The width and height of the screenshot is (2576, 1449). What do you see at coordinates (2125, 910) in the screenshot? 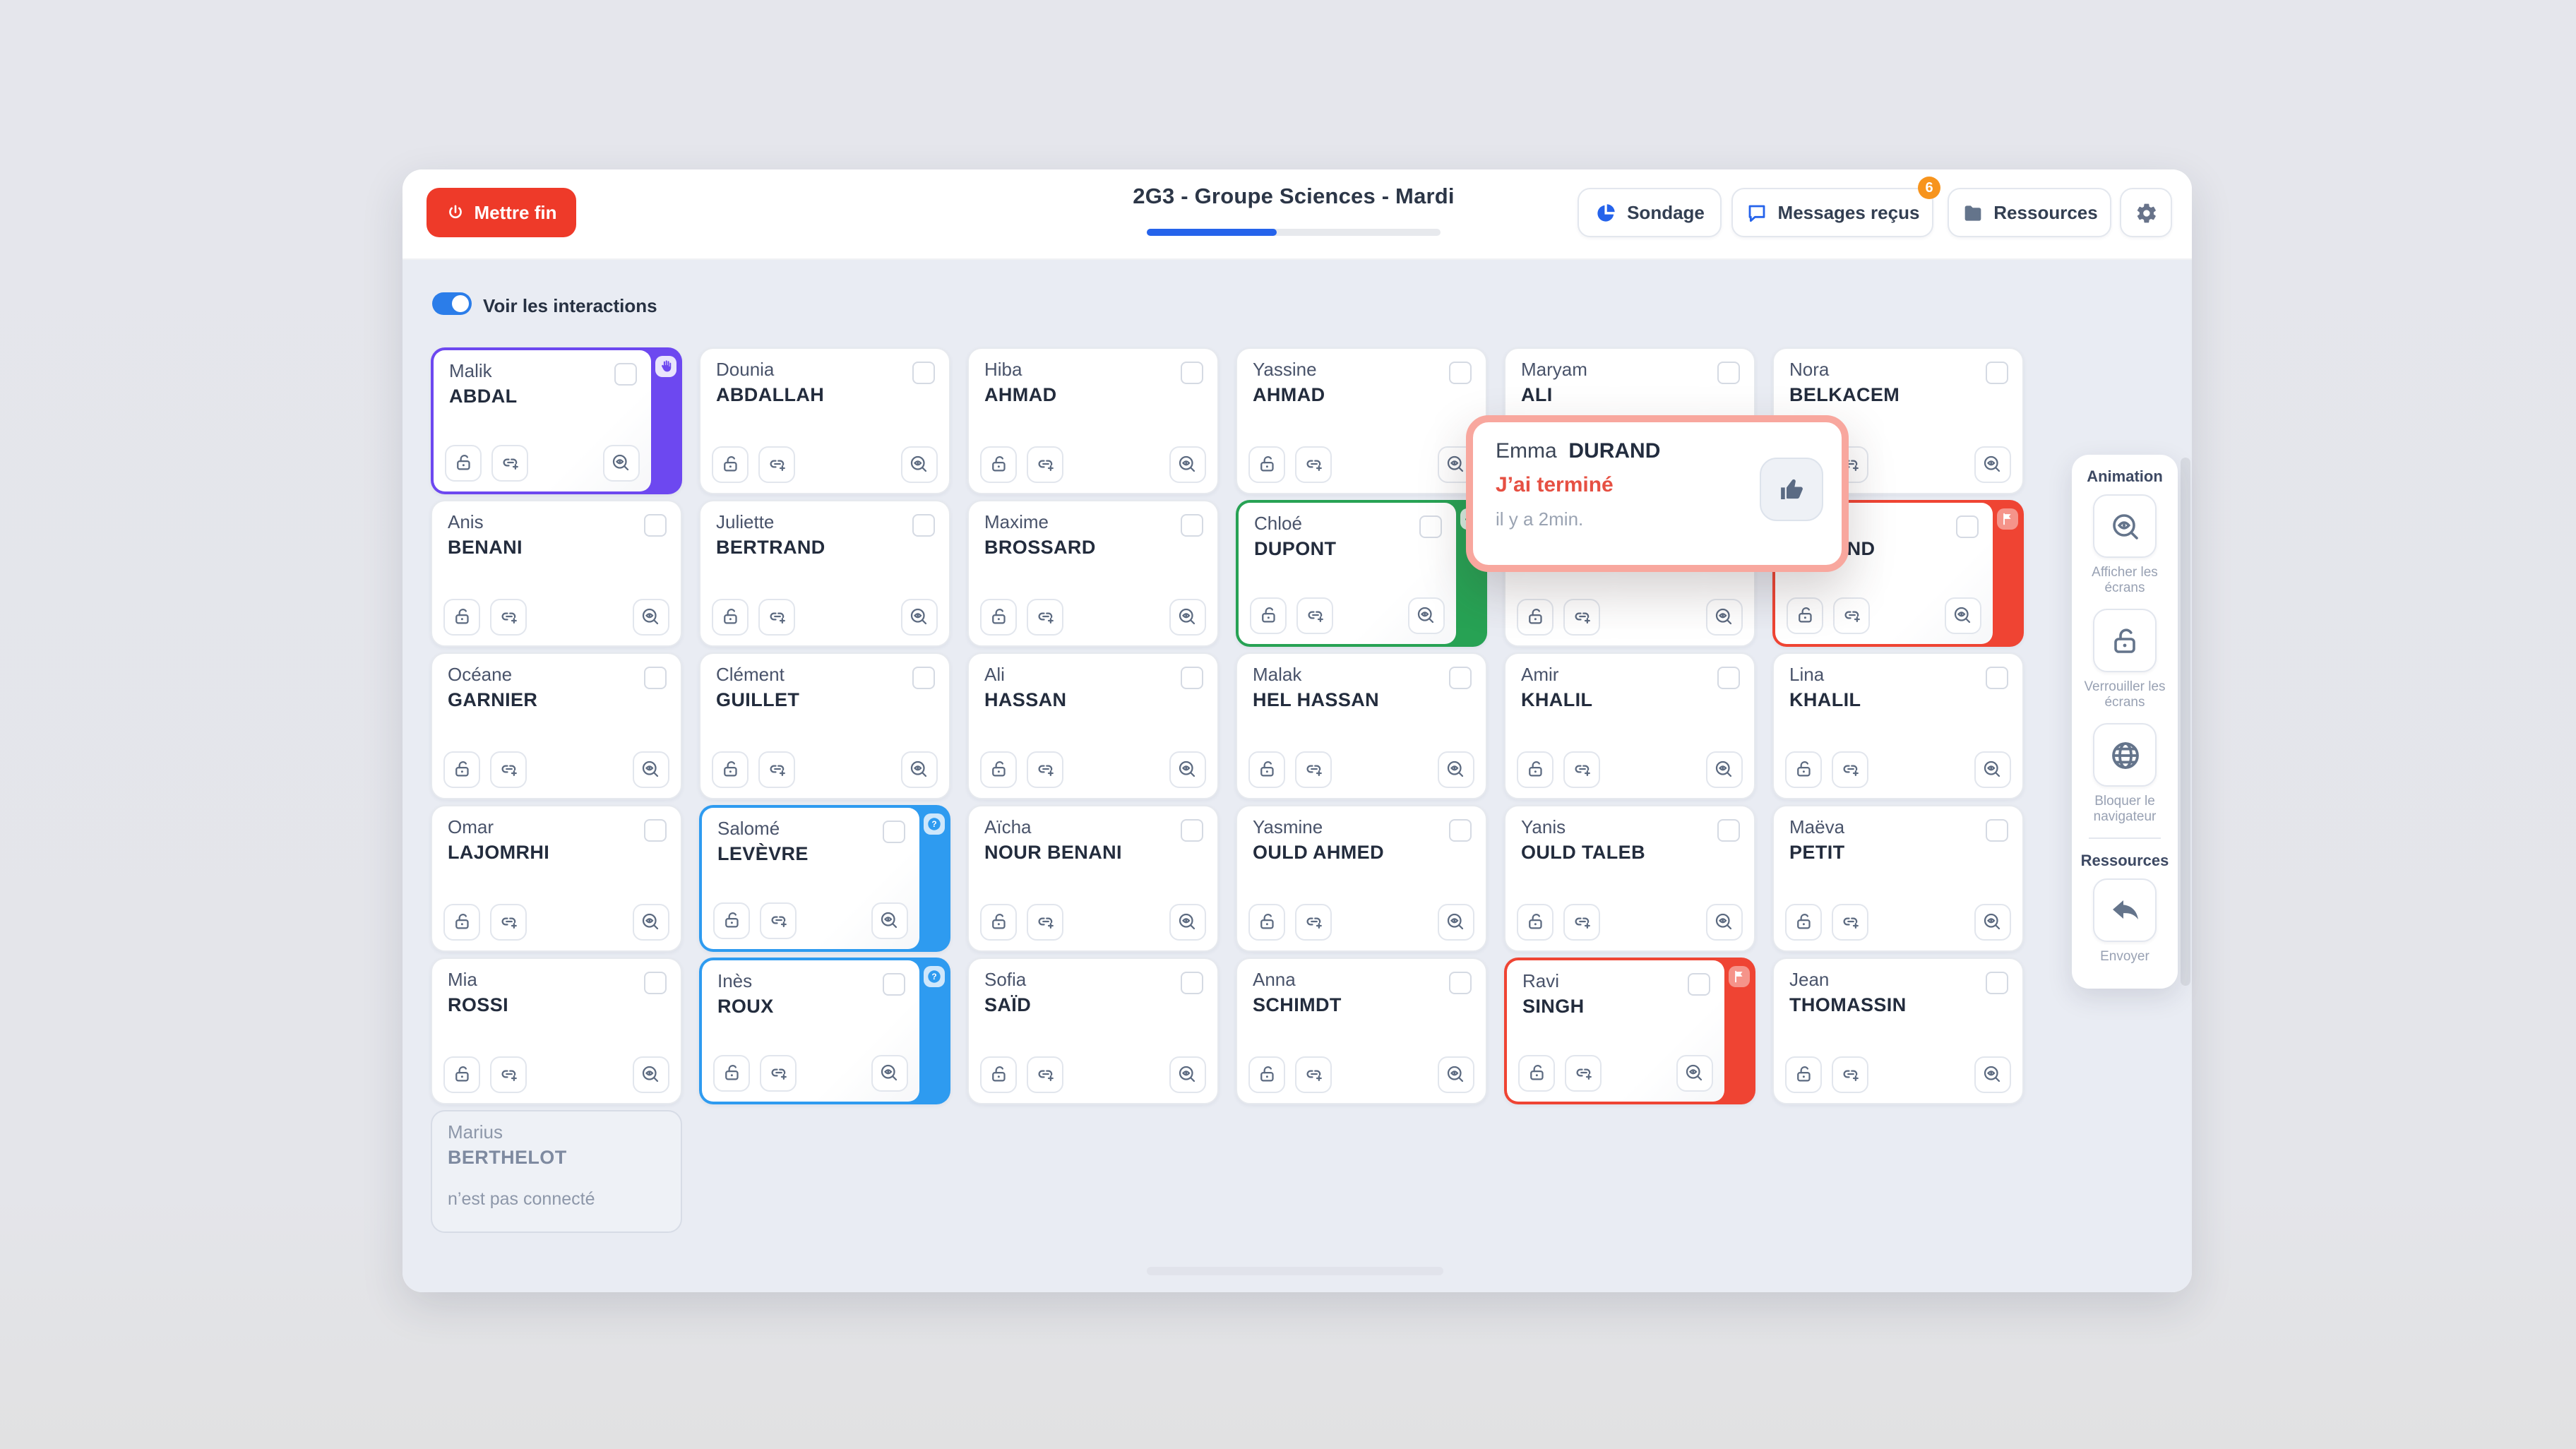
I see `sidebar-envoyer-button` at bounding box center [2125, 910].